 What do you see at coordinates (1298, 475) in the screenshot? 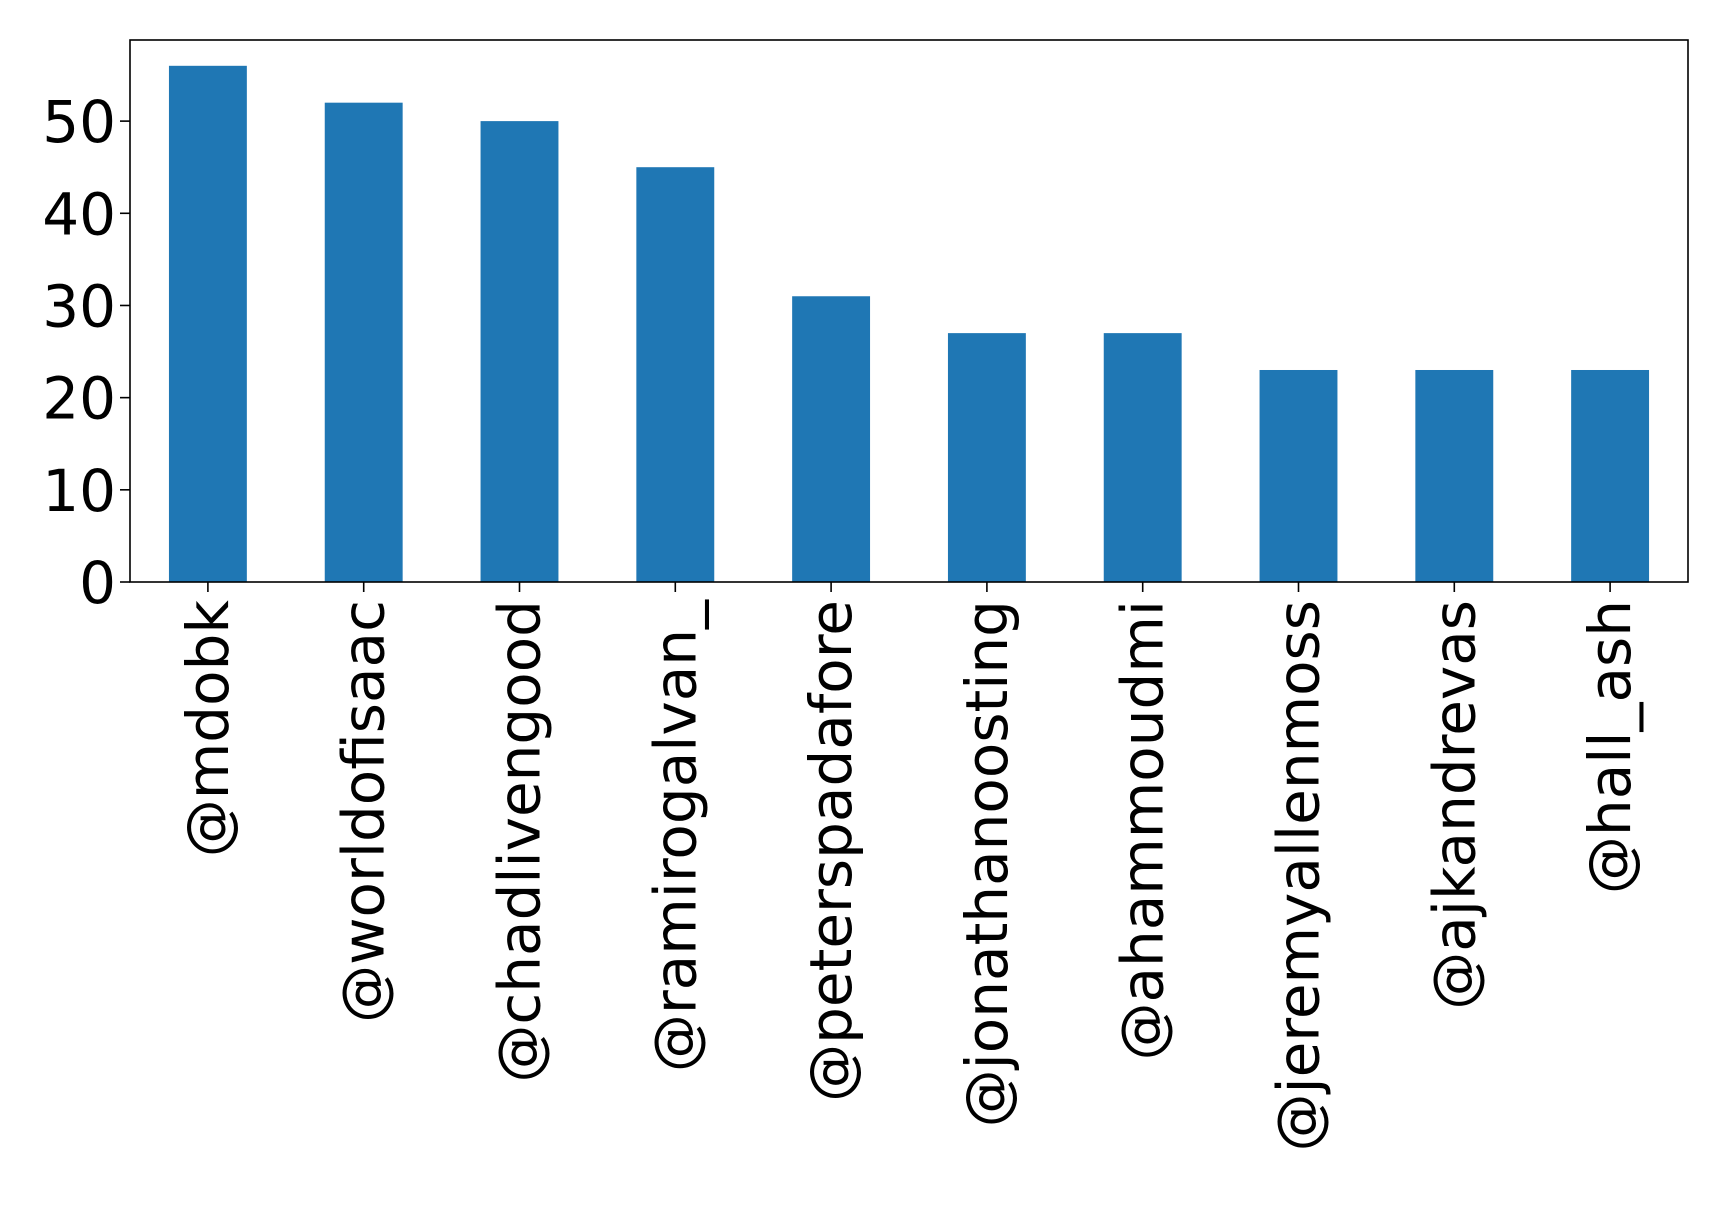
I see `bar-jeremyallenmoss` at bounding box center [1298, 475].